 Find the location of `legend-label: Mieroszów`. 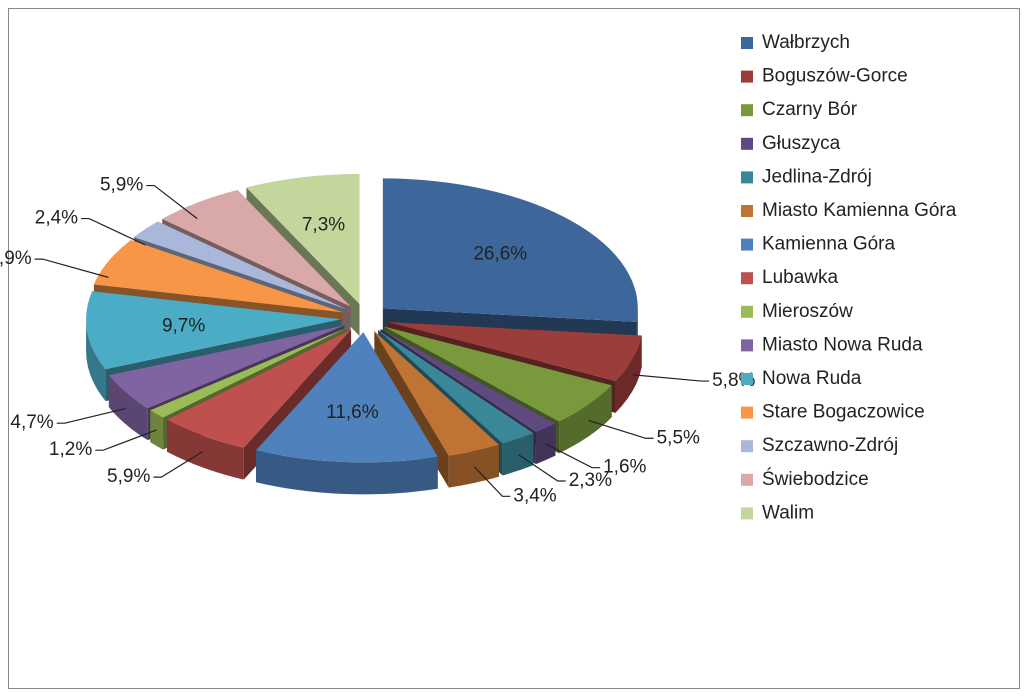

legend-label: Mieroszów is located at coordinates (807, 311).